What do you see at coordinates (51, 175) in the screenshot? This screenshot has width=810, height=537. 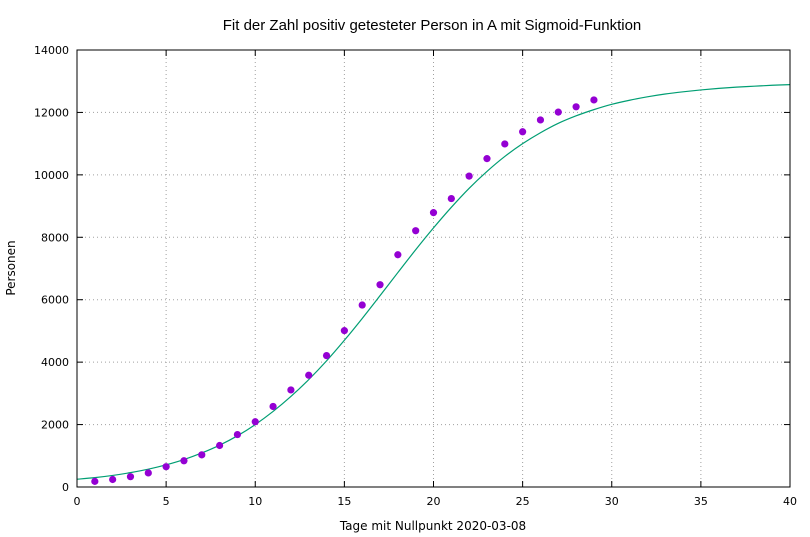 I see `y-tick-label: 10000` at bounding box center [51, 175].